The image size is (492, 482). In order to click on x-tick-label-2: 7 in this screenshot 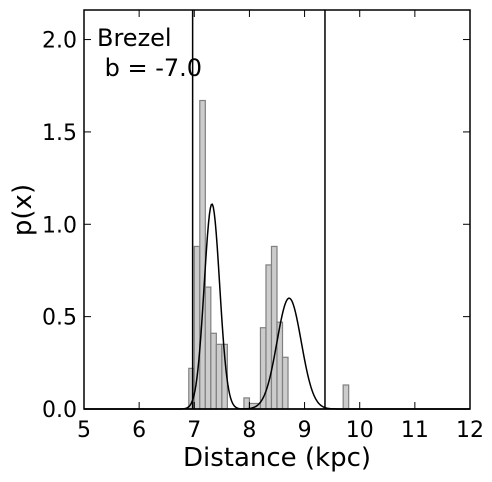, I will do `click(194, 430)`.